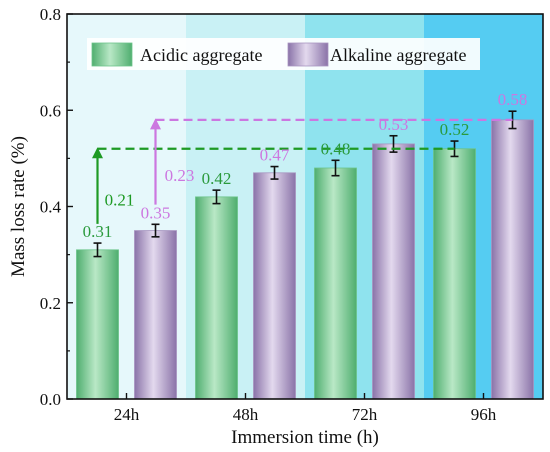 The width and height of the screenshot is (550, 452). What do you see at coordinates (216, 298) in the screenshot?
I see `bar-acidic-aggregate-48h` at bounding box center [216, 298].